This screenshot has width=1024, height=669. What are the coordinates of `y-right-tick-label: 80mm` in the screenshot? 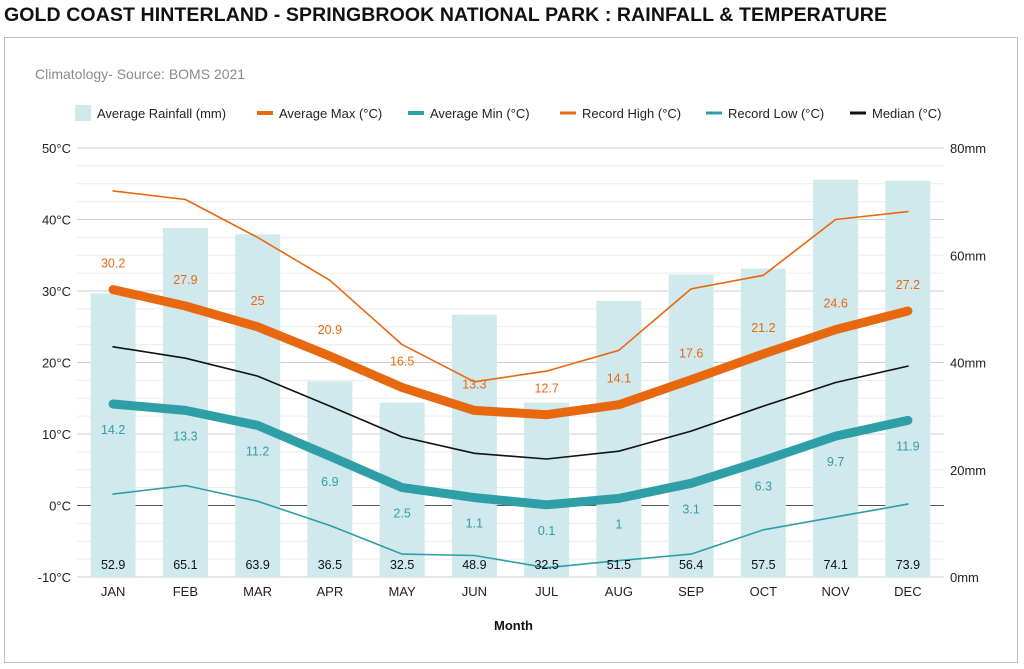 It's located at (968, 148).